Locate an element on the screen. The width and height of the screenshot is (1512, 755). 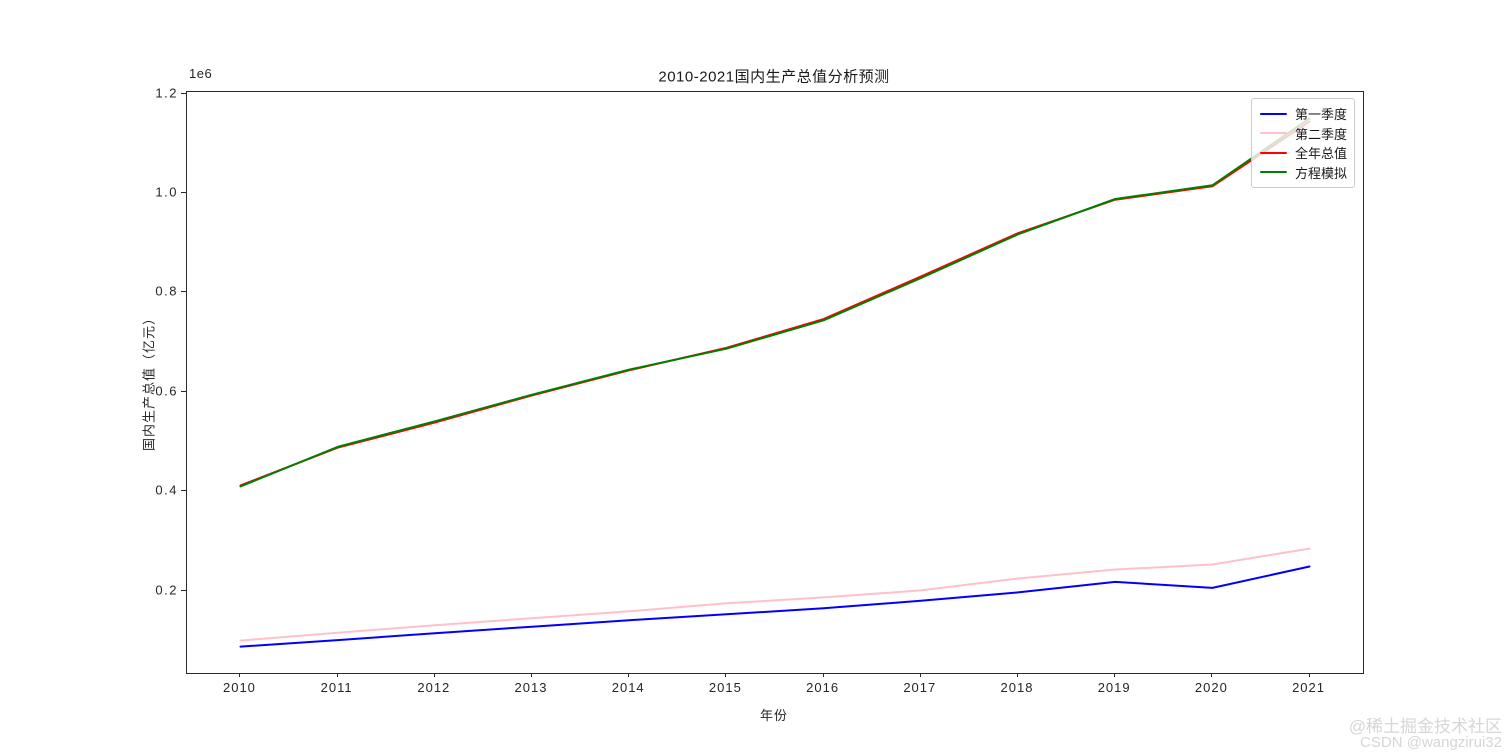
legend-item: 全年总值 is located at coordinates (1304, 153).